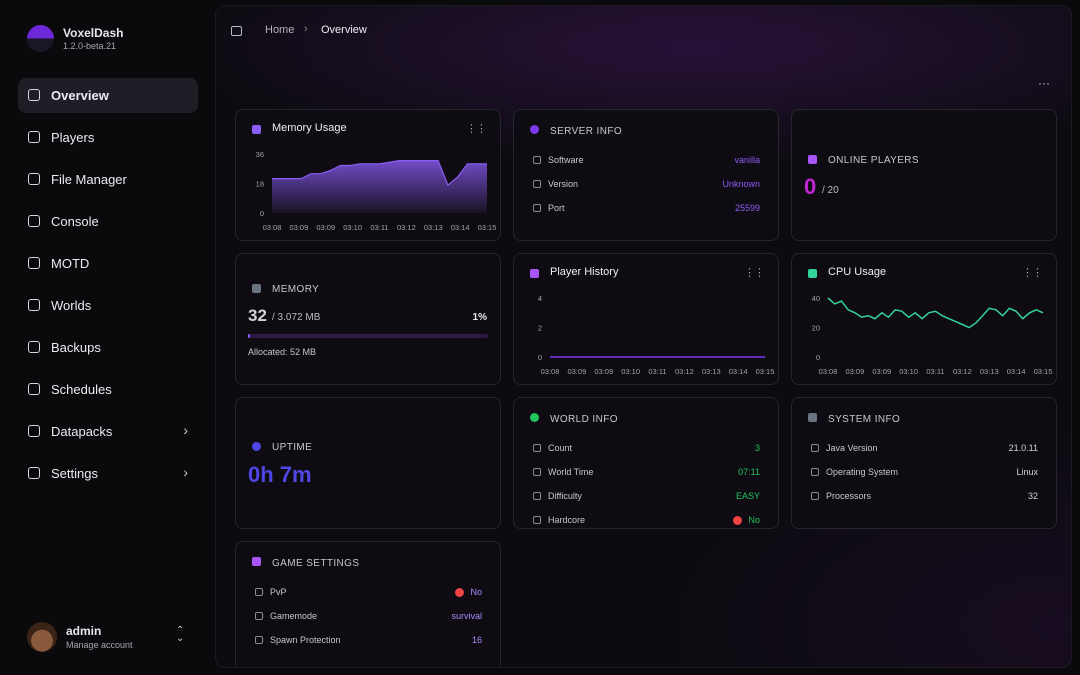 The height and width of the screenshot is (675, 1080). What do you see at coordinates (99, 645) in the screenshot?
I see `user-subtitle: Manage account` at bounding box center [99, 645].